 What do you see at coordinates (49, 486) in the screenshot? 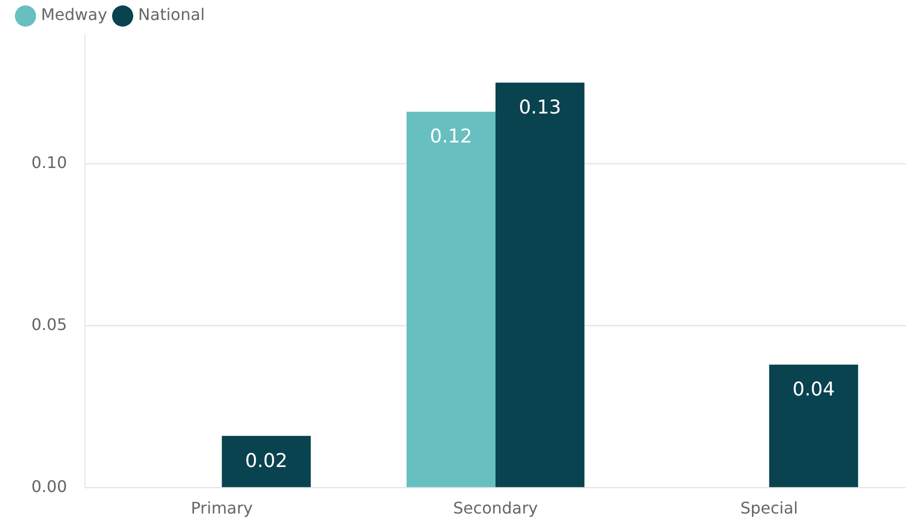
I see `y-tick-label: 0.00` at bounding box center [49, 486].